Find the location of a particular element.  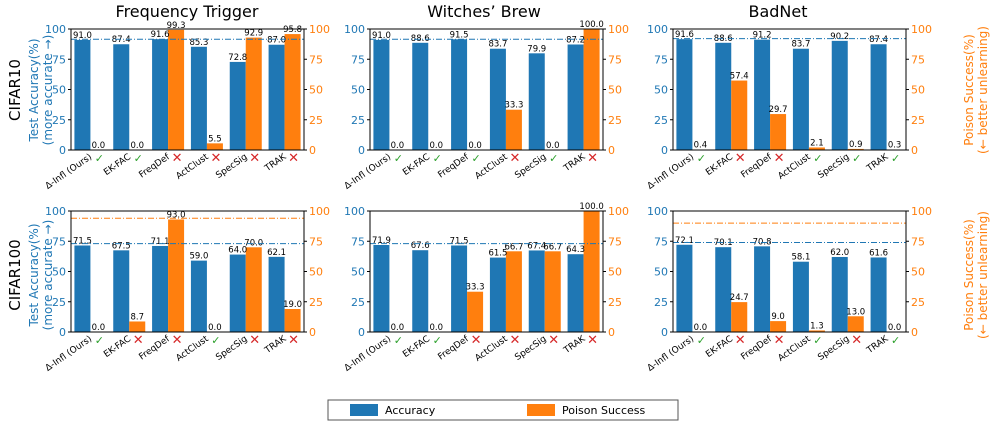

accuracy-value-label: 70.1 is located at coordinates (723, 243).